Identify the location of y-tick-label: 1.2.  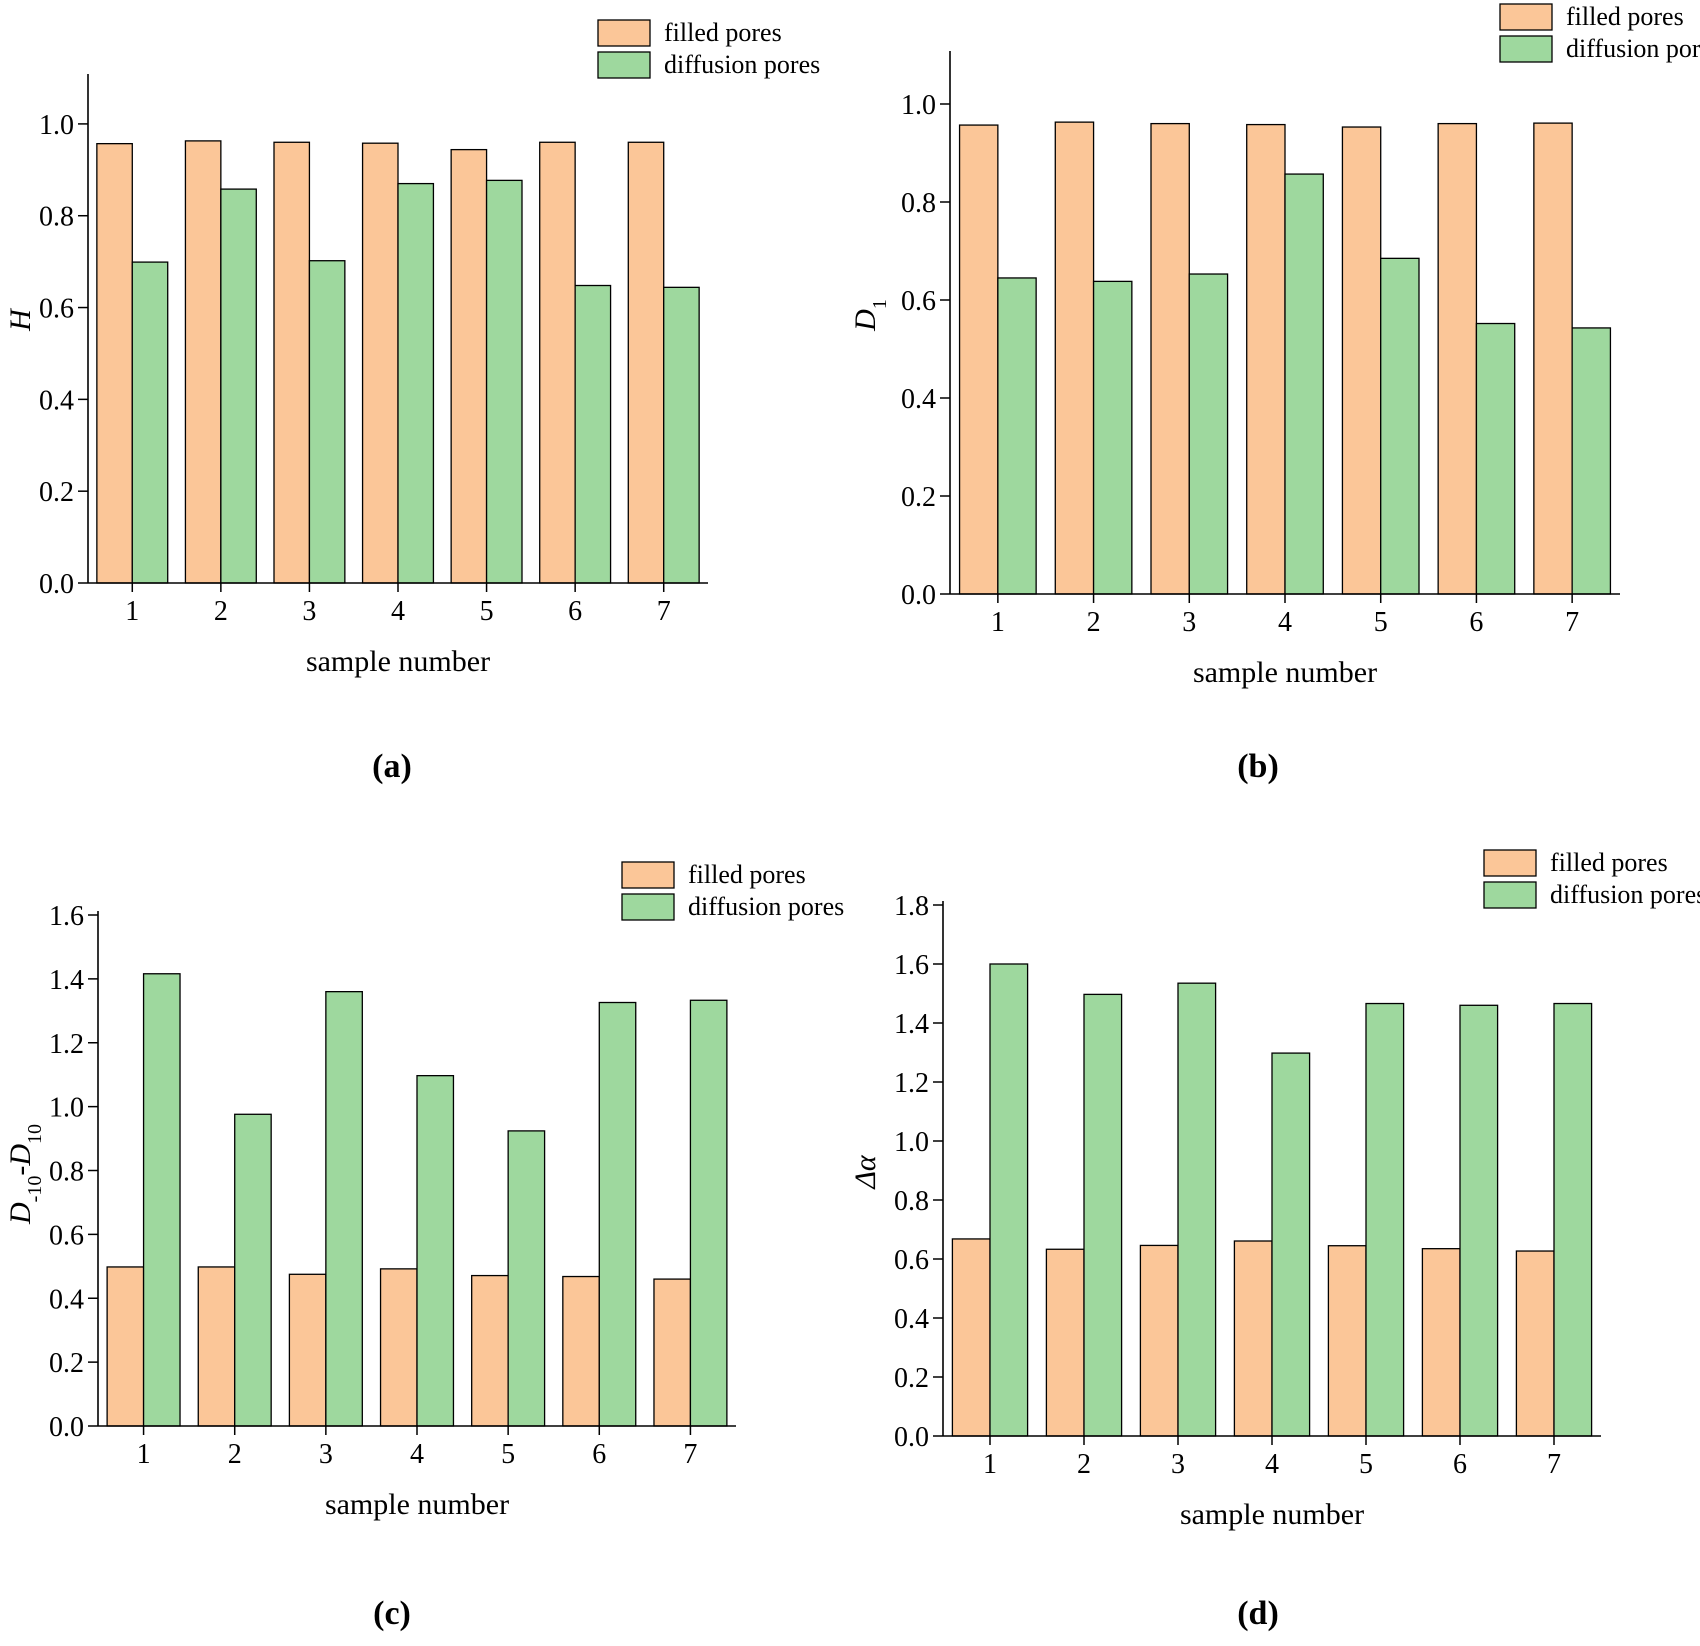
(66, 1044).